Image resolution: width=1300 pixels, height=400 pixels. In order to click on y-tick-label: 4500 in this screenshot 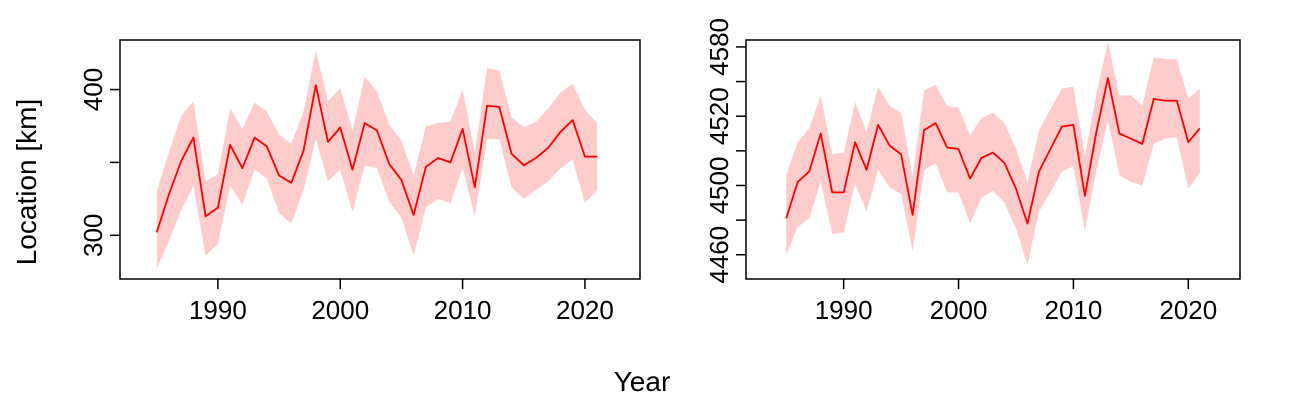, I will do `click(719, 186)`.